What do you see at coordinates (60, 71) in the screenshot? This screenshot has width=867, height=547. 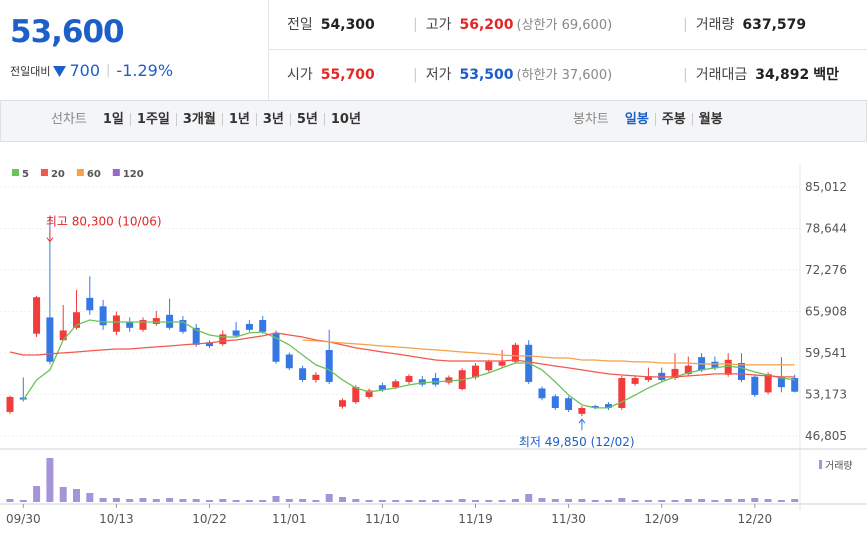 I see `down-icon` at bounding box center [60, 71].